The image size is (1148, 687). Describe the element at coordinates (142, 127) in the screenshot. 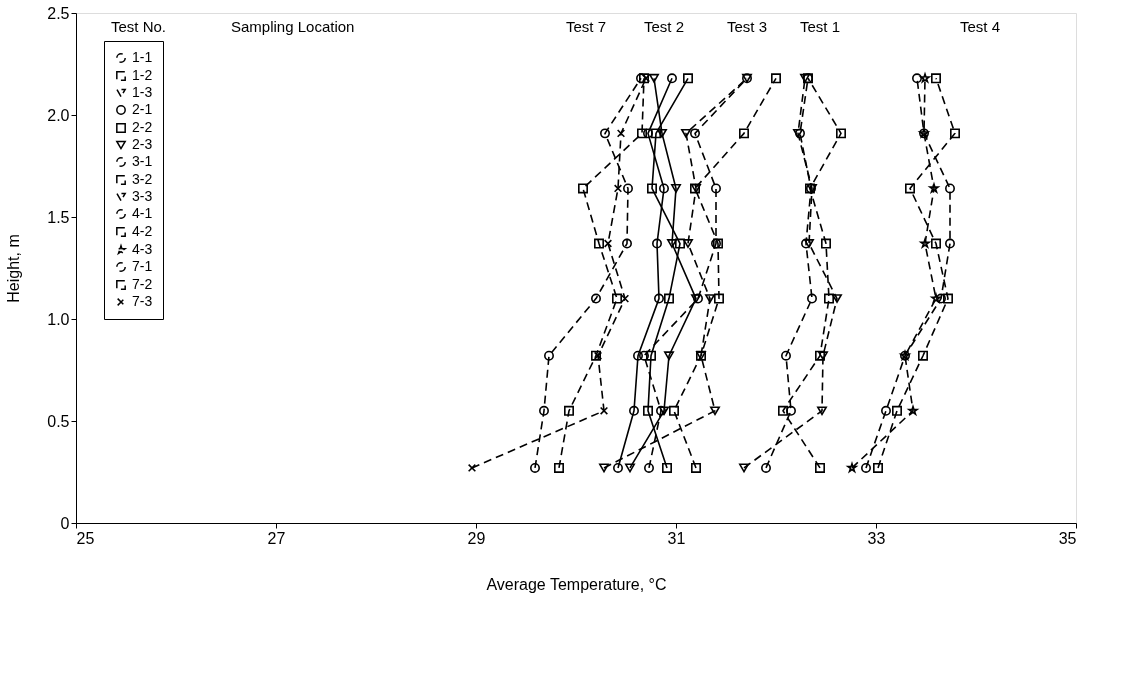

I see `legend-label: 2-2` at that location.